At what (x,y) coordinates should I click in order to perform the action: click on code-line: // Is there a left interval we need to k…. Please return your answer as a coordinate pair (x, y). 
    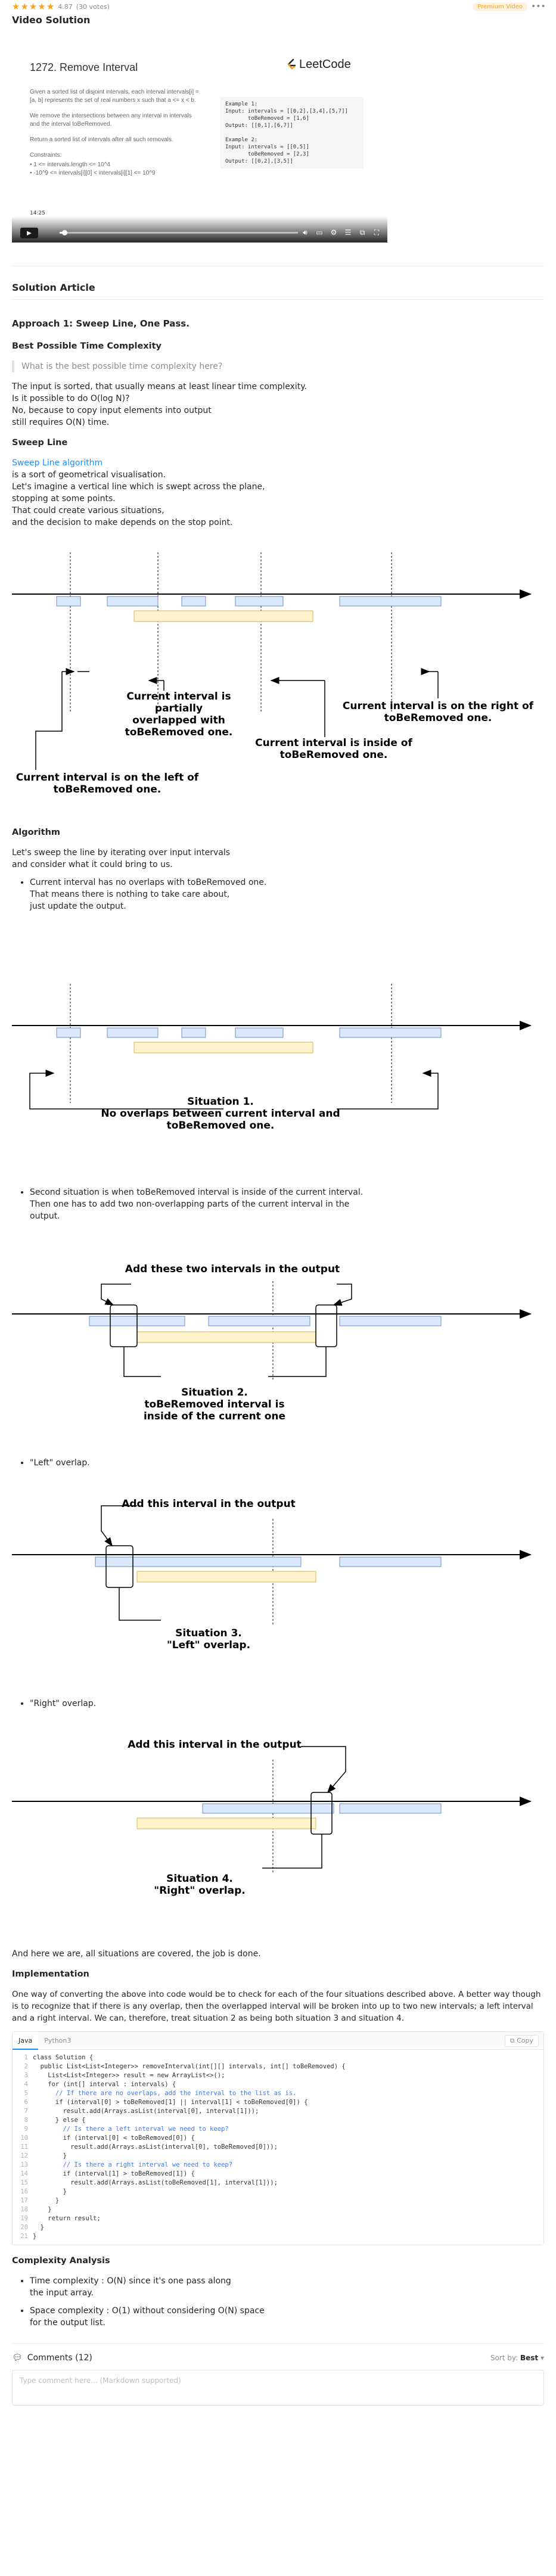
    Looking at the image, I should click on (131, 2129).